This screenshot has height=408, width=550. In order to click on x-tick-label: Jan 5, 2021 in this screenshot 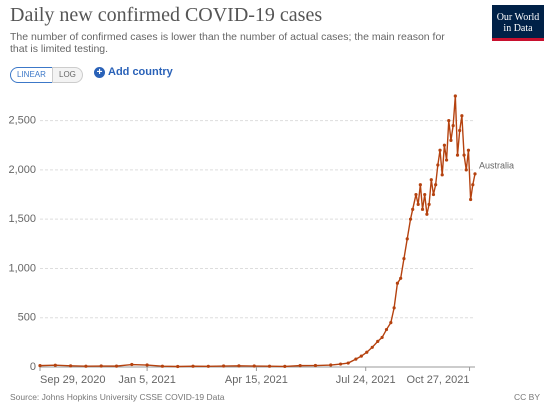, I will do `click(147, 380)`.